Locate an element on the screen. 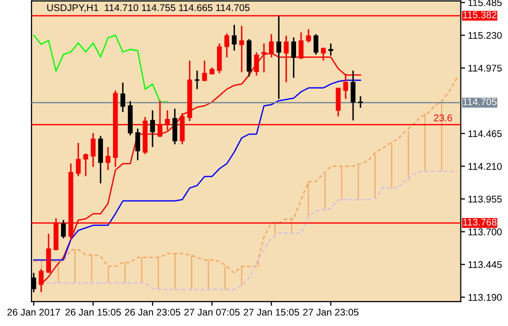 Image resolution: width=508 pixels, height=326 pixels. ref-line-label: 113.768 is located at coordinates (479, 222).